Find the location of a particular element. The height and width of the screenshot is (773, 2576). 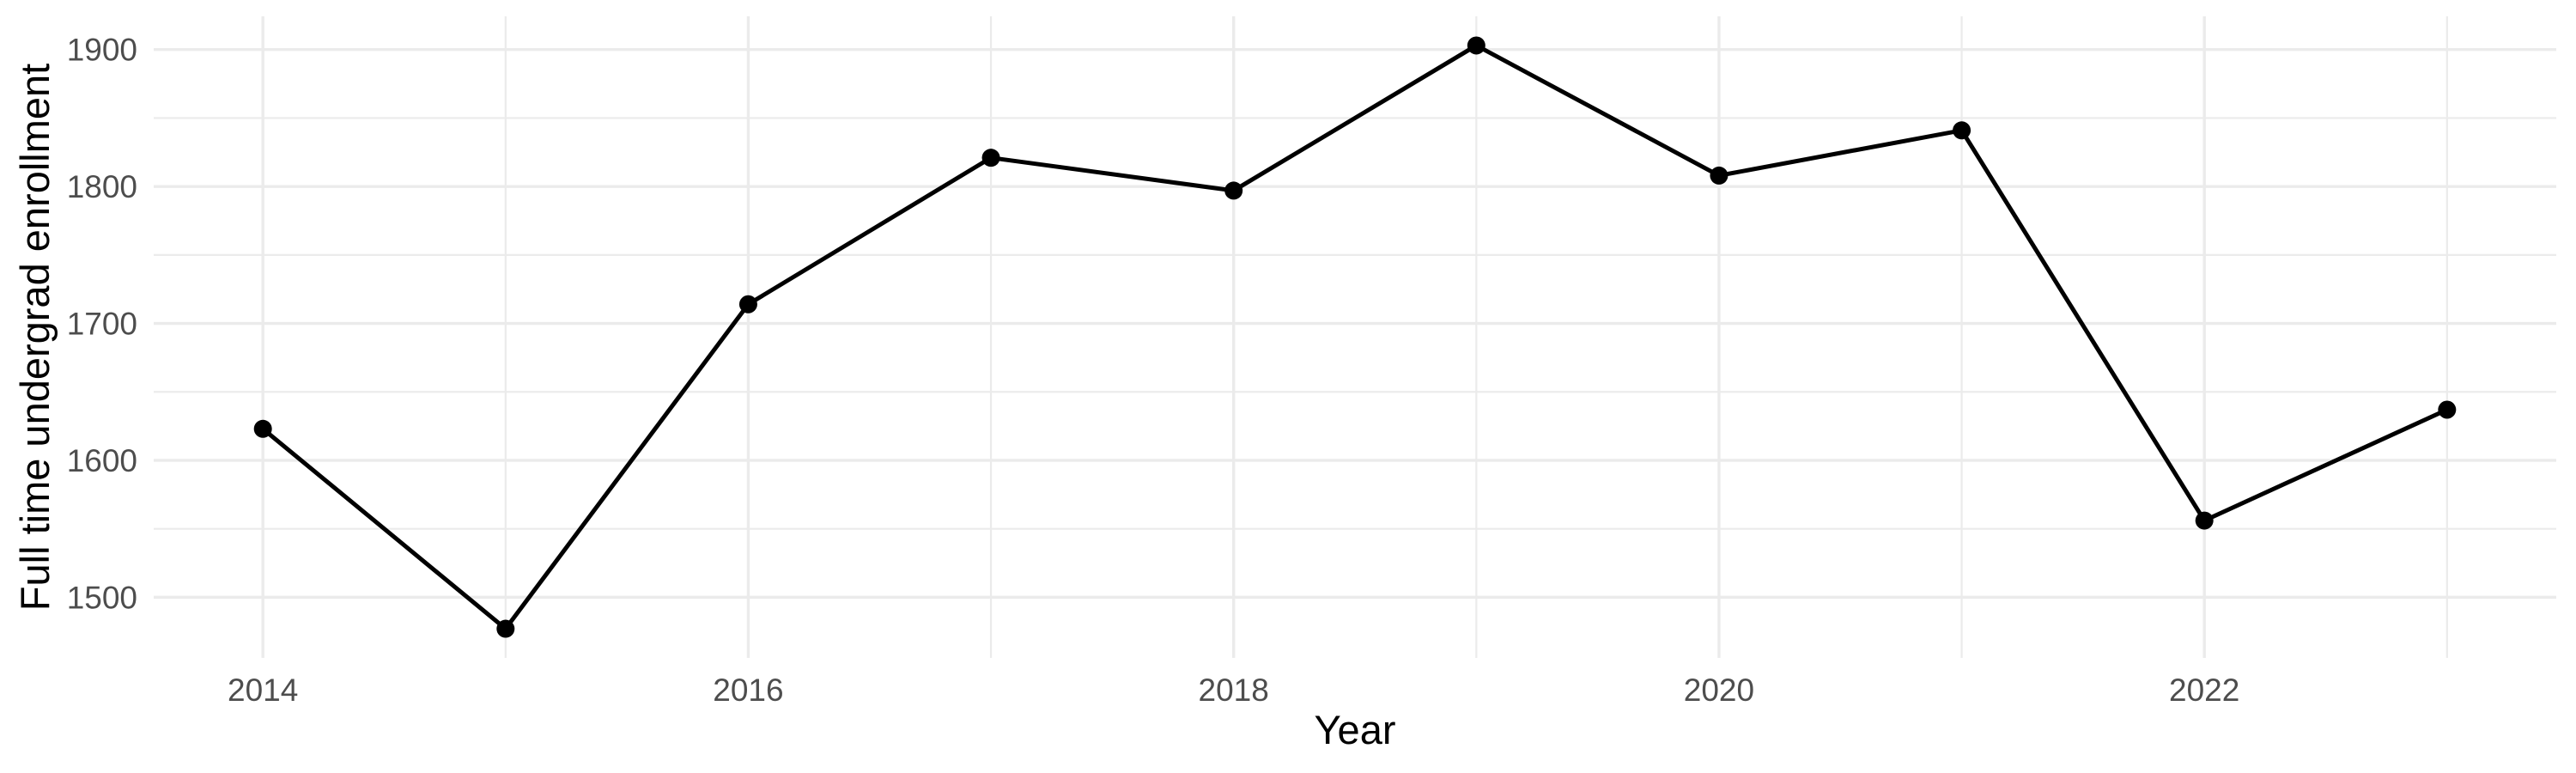

y-tick-label-1500: 1500 is located at coordinates (102, 597).